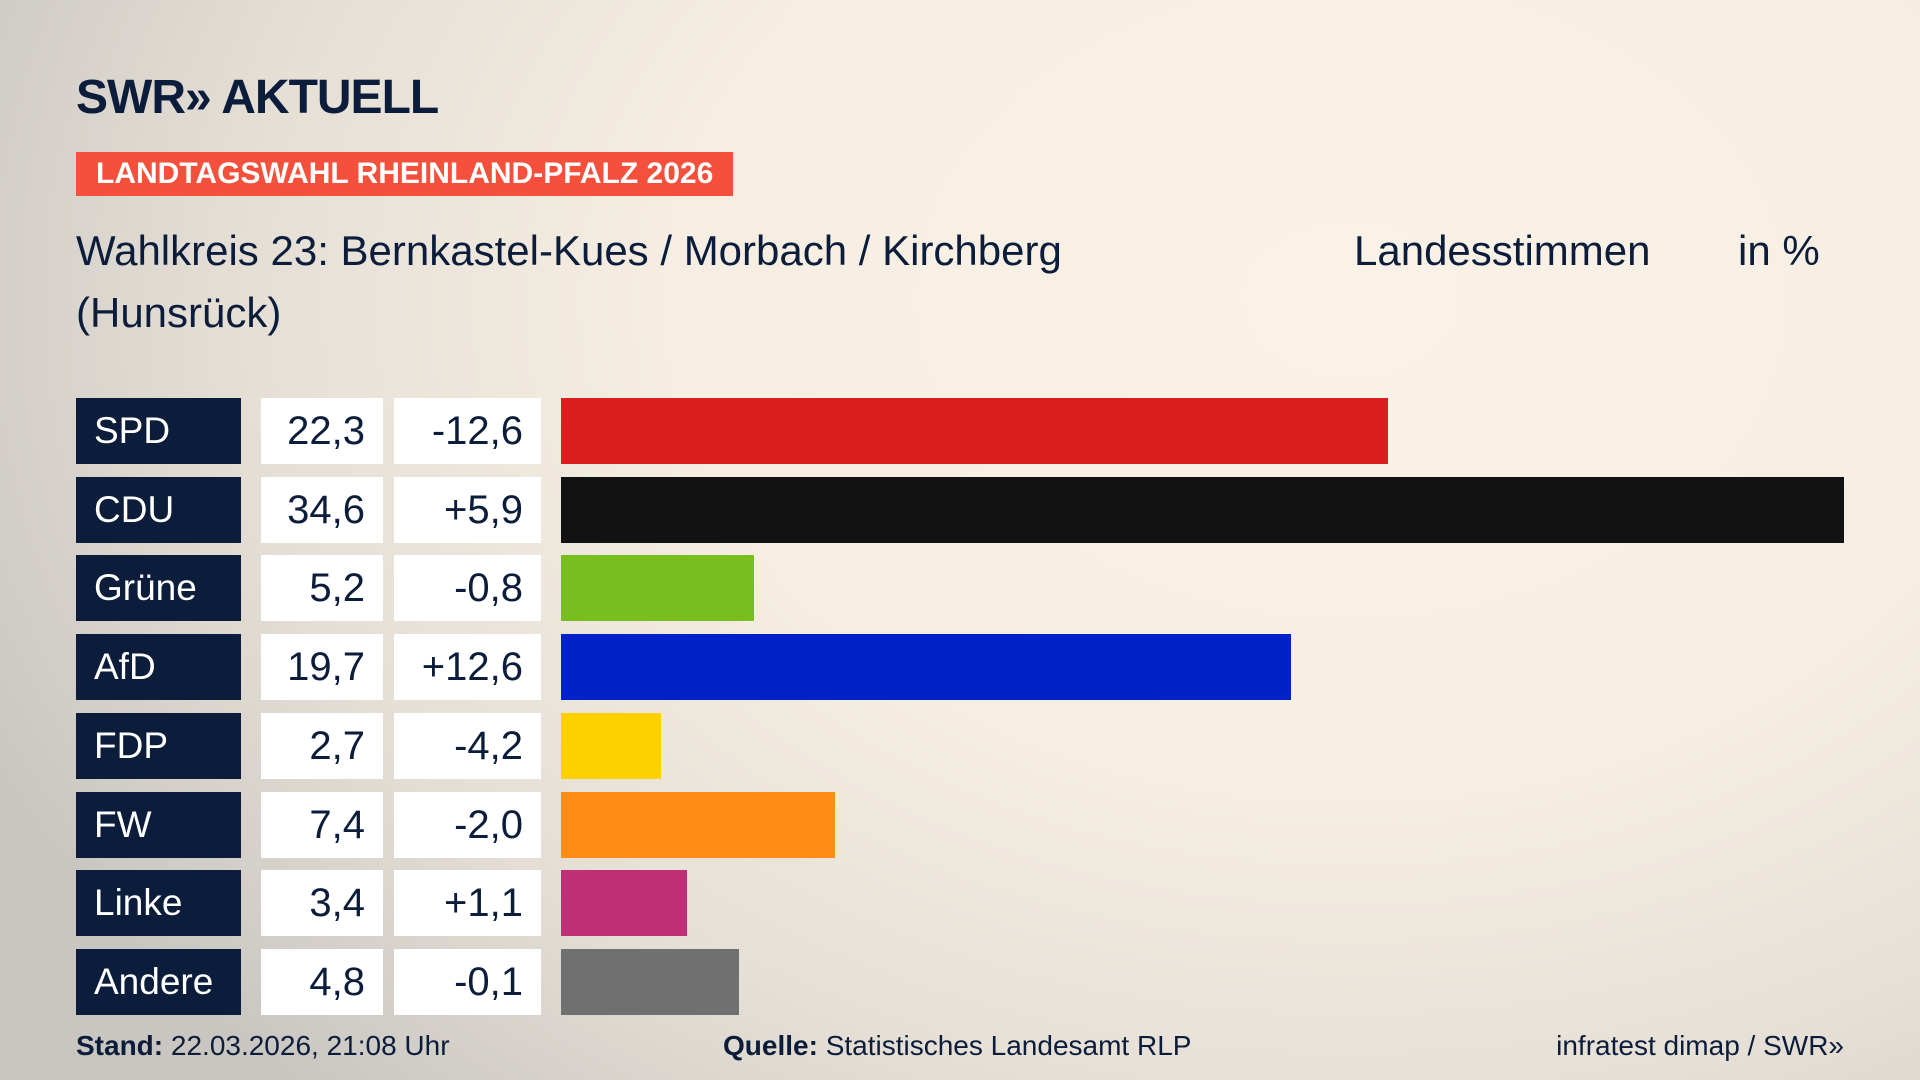 The height and width of the screenshot is (1080, 1920). What do you see at coordinates (322, 824) in the screenshot?
I see `value-label: 7,4` at bounding box center [322, 824].